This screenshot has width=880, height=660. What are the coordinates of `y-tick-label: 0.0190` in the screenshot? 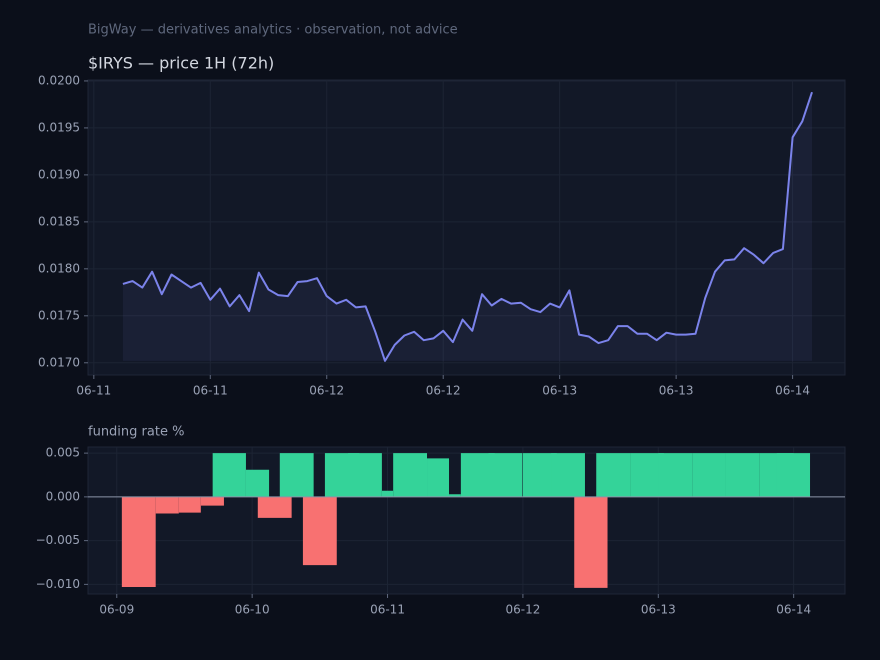 It's located at (59, 174).